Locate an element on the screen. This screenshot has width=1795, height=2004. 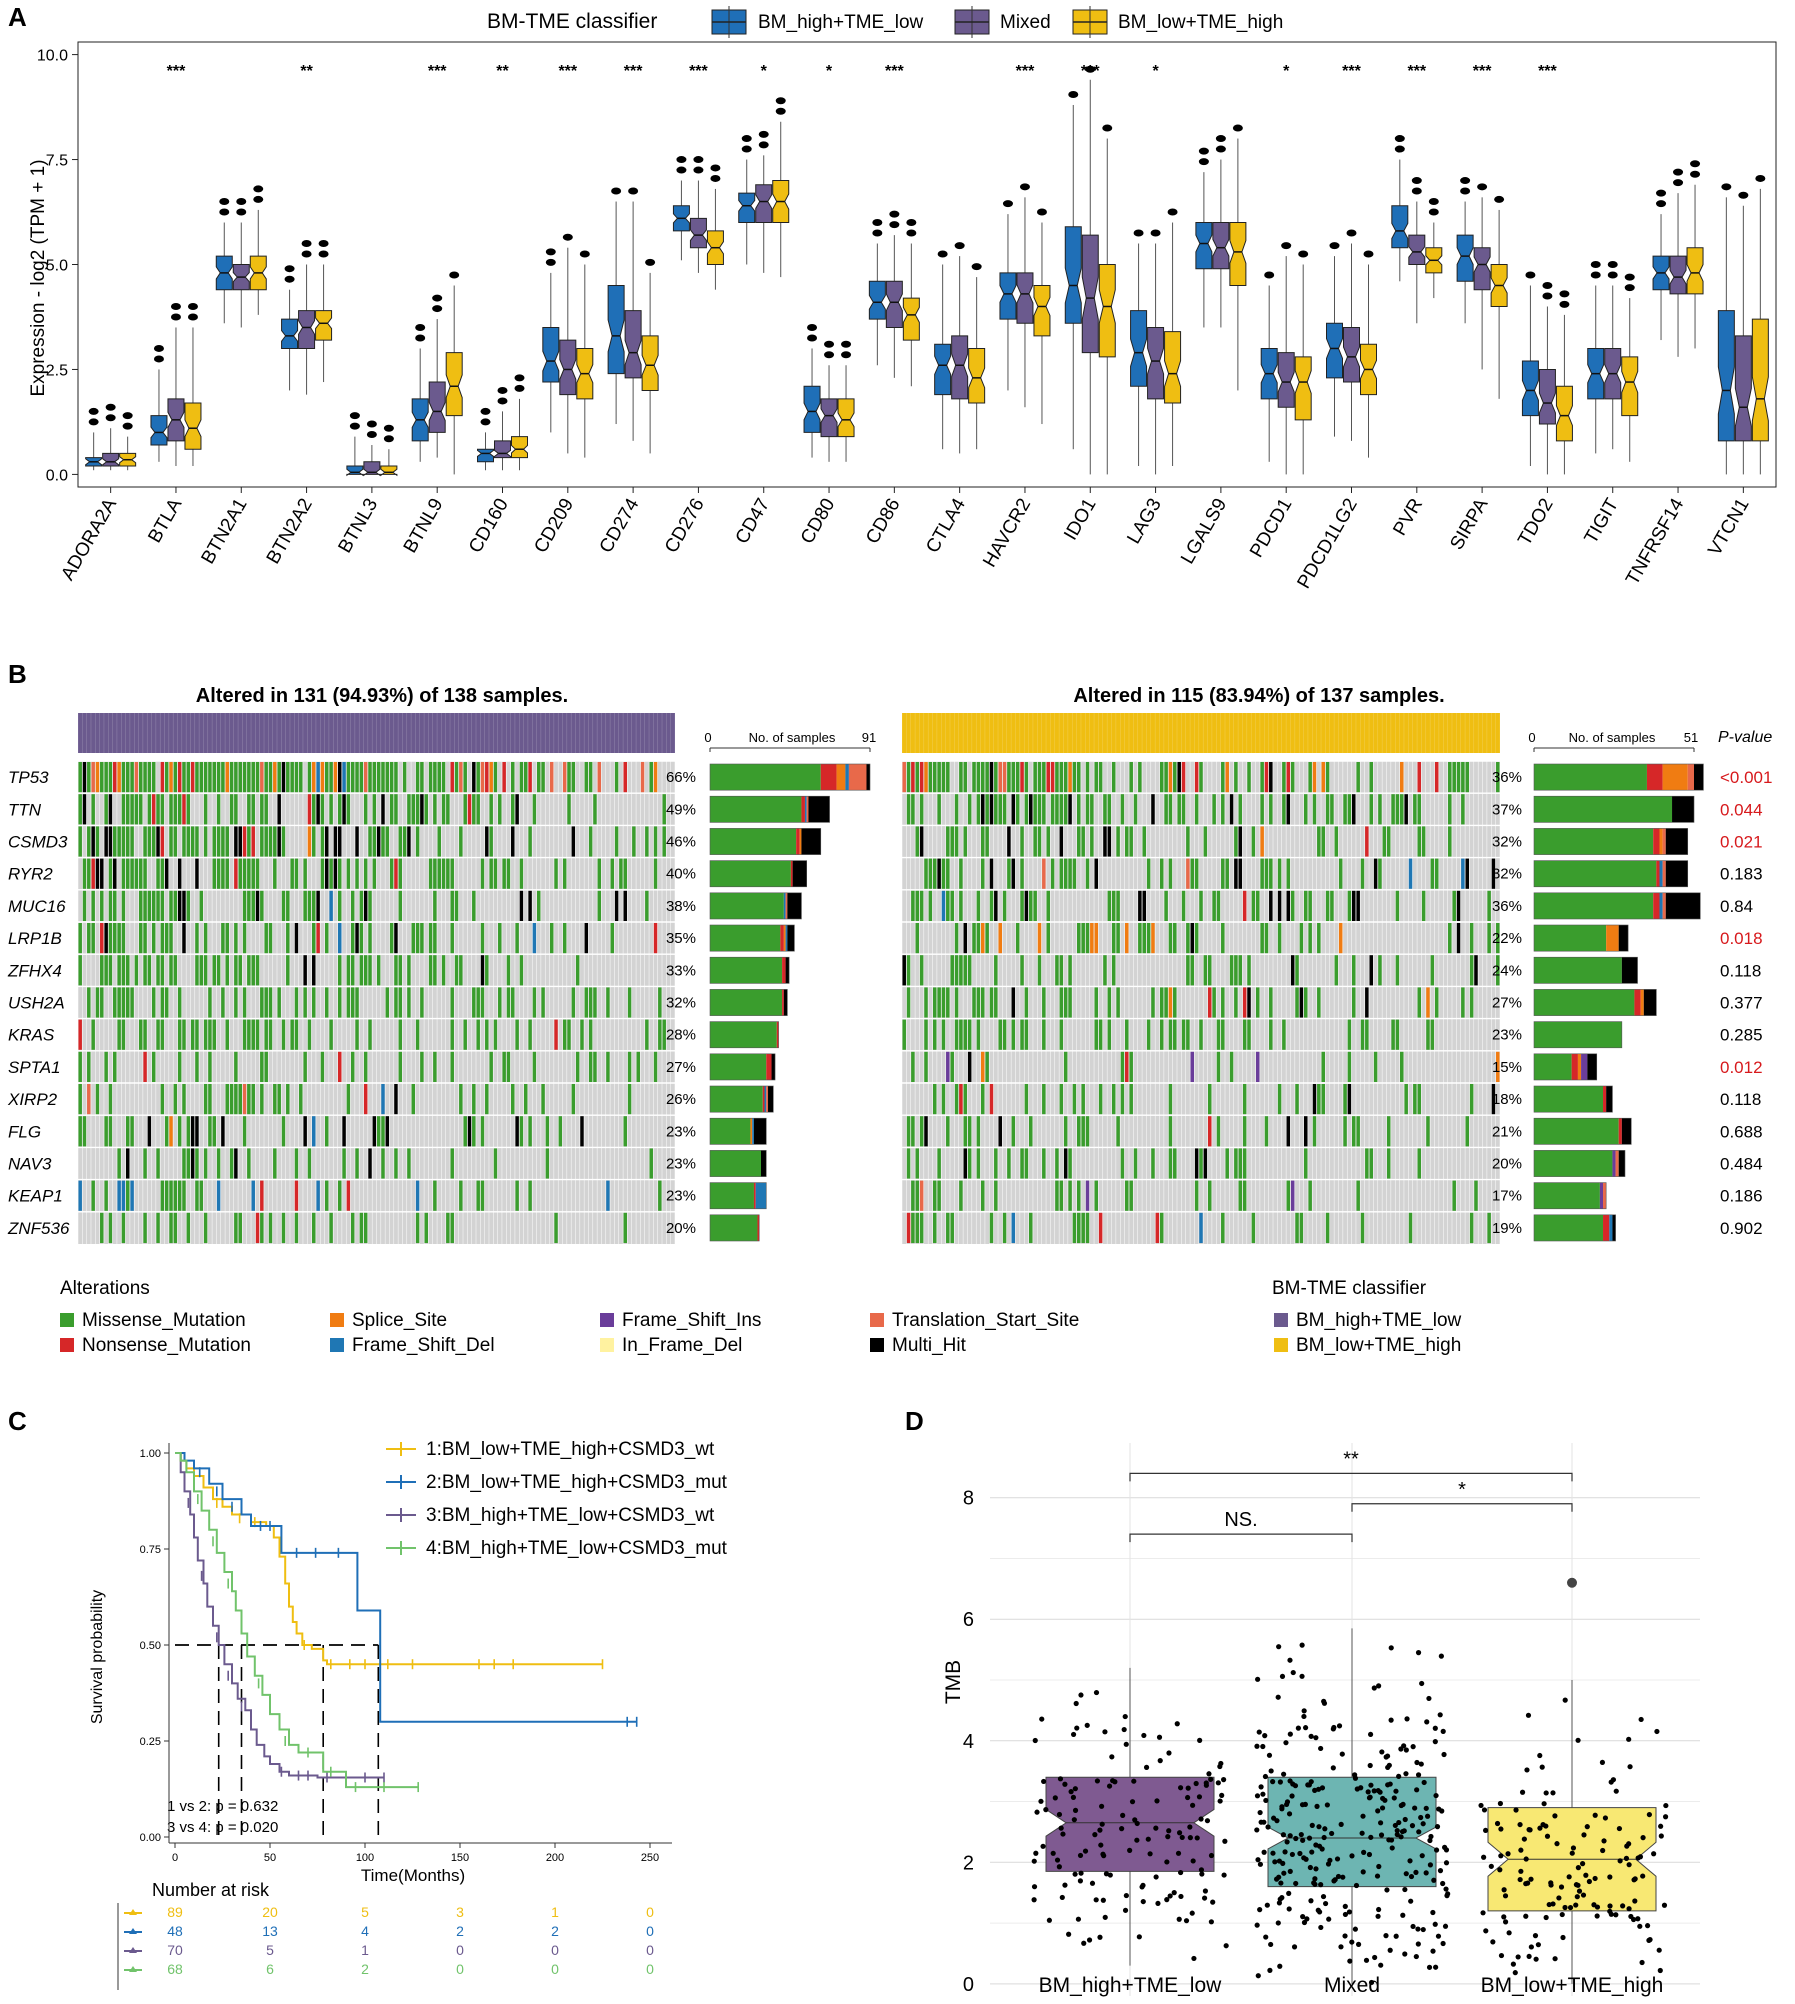
legend-inframe-del-label: In_Frame_Del is located at coordinates (682, 1345).